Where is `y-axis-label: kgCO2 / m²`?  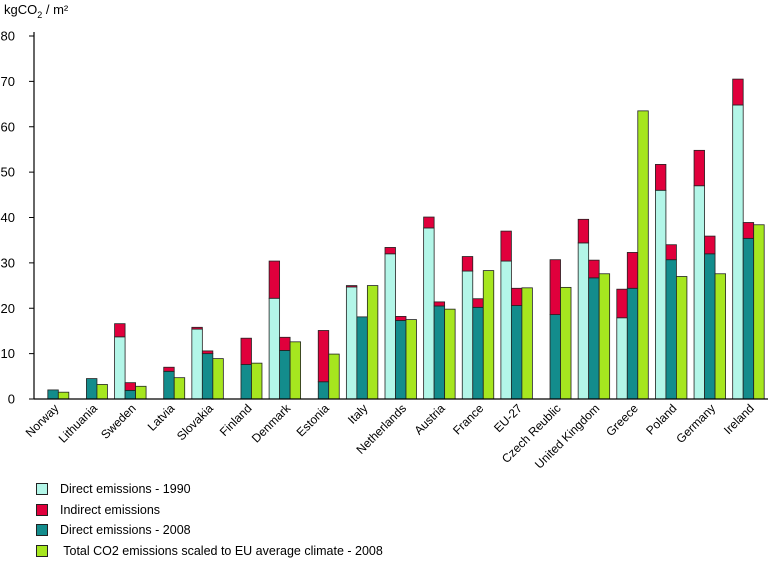
y-axis-label: kgCO2 / m² is located at coordinates (36, 11).